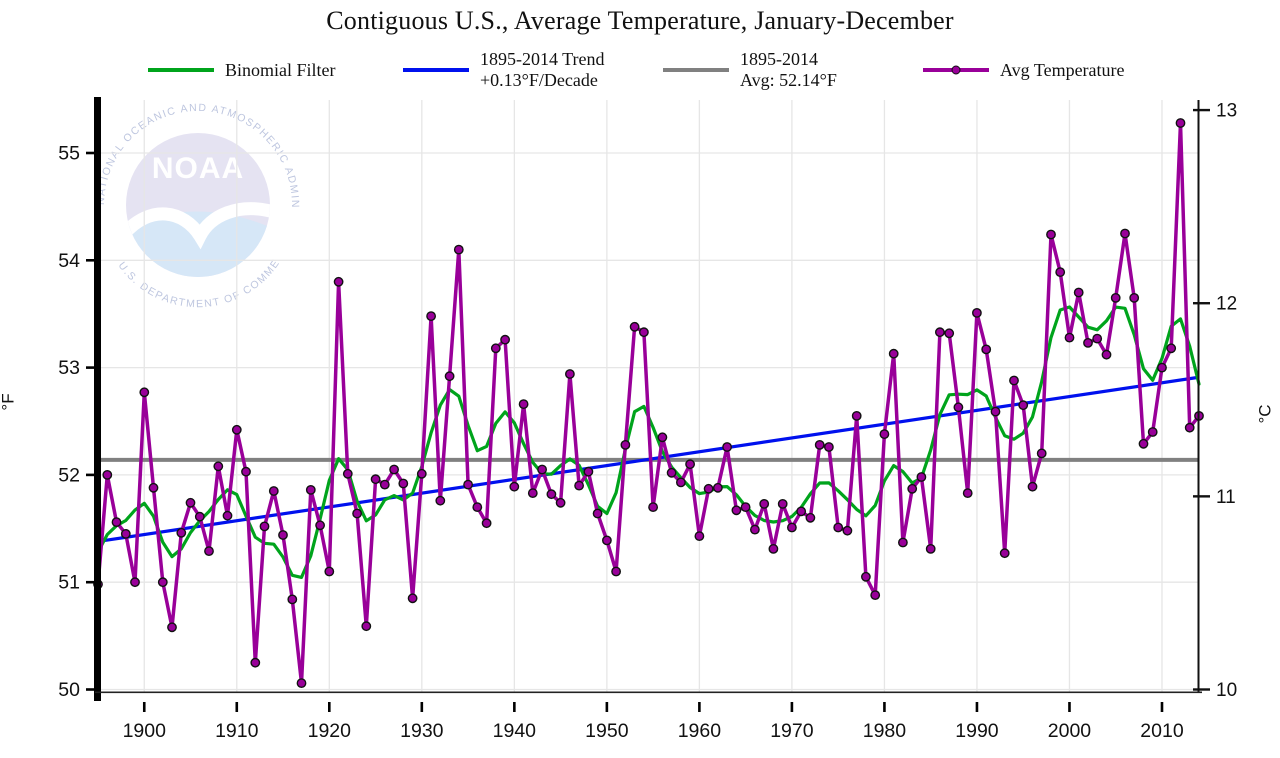 Image resolution: width=1280 pixels, height=758 pixels. What do you see at coordinates (977, 731) in the screenshot?
I see `x-tick-label: 1990` at bounding box center [977, 731].